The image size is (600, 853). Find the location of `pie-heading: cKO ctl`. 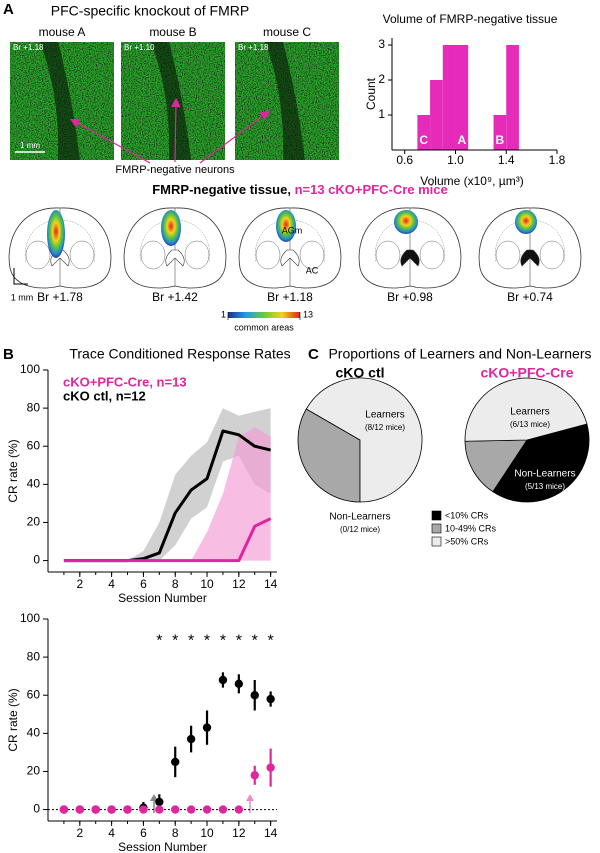

pie-heading: cKO ctl is located at coordinates (359, 373).